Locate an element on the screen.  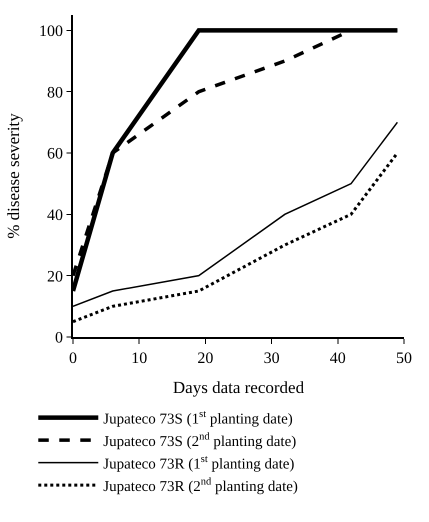
legend-label: Jupateco 73R (2$^{nd}$ planting date) is located at coordinates (200, 485).